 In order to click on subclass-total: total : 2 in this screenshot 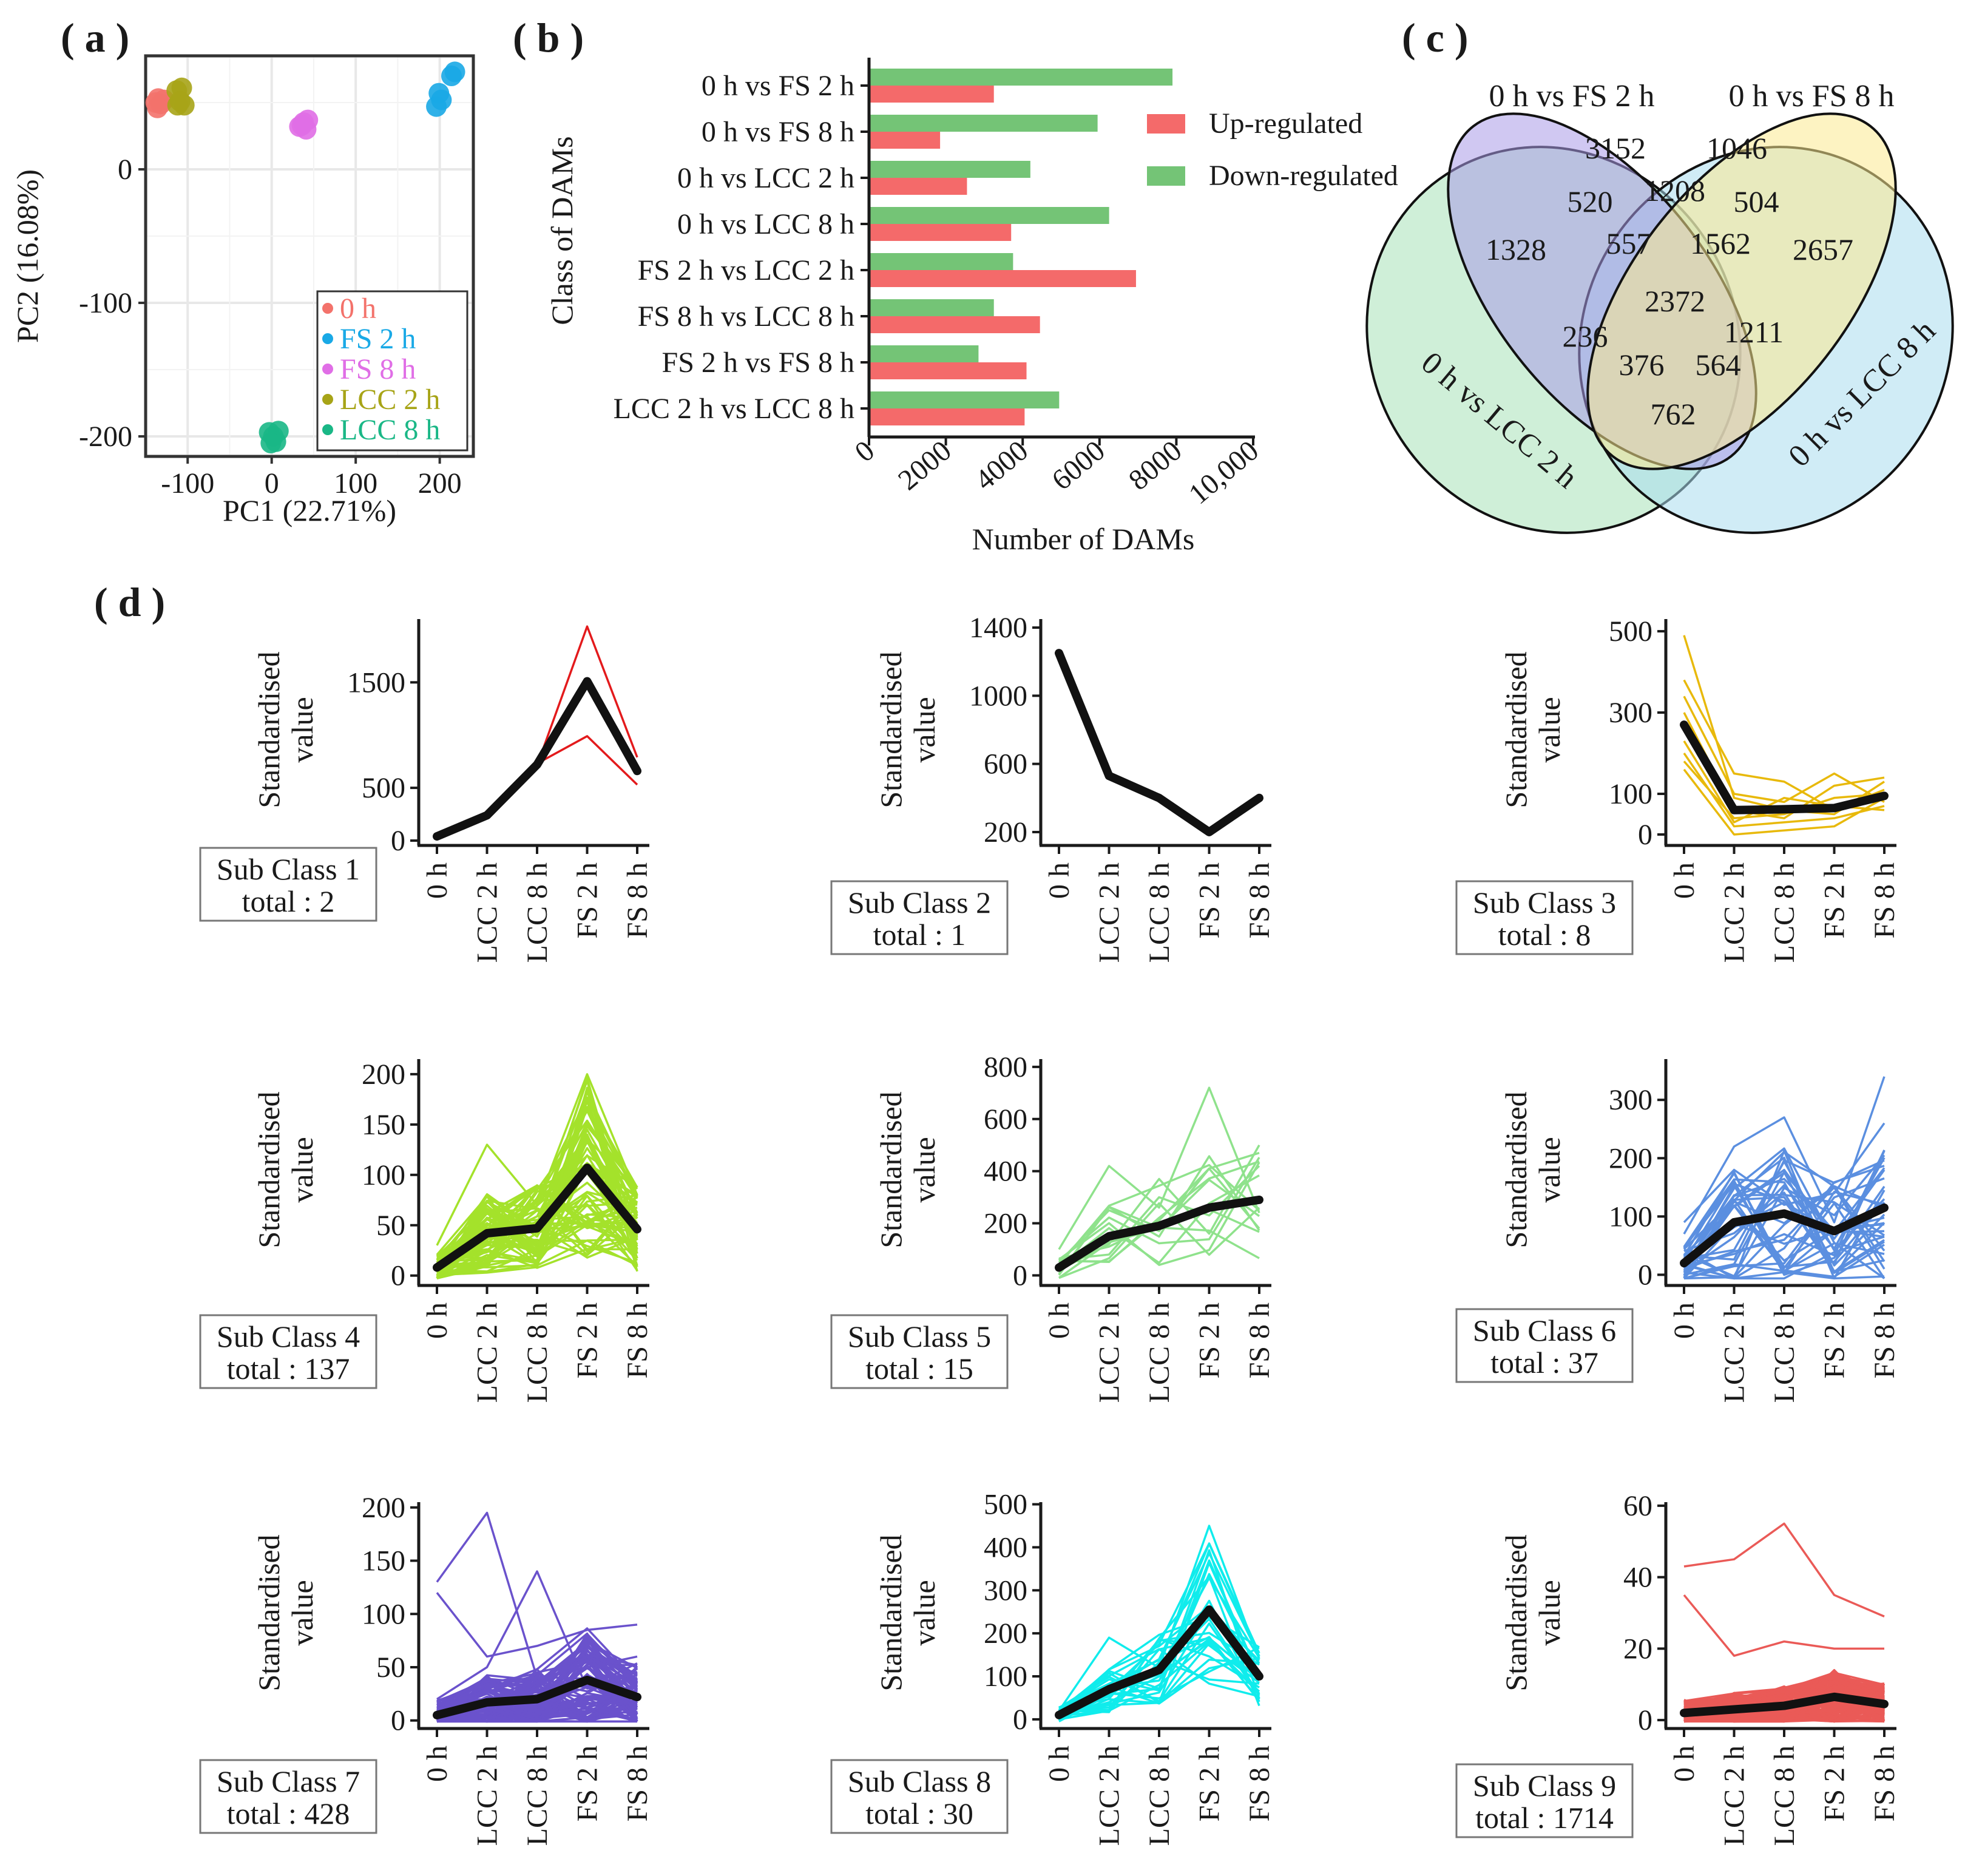, I will do `click(288, 901)`.